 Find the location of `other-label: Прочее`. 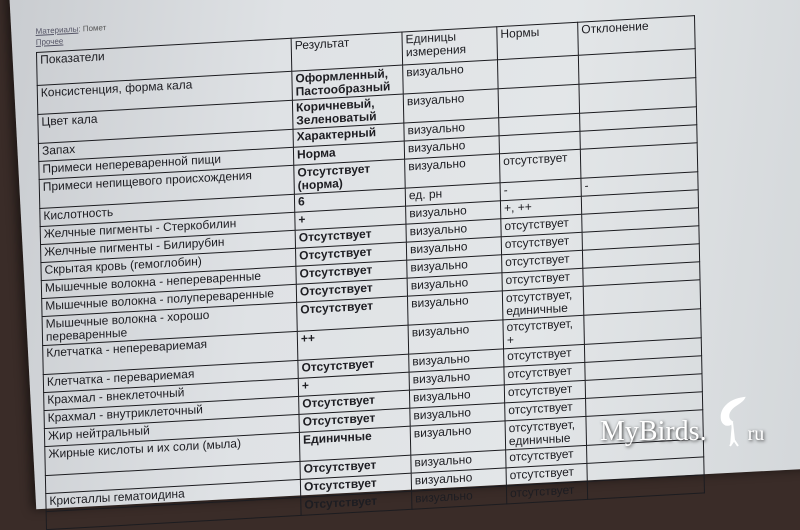

other-label: Прочее is located at coordinates (49, 41).